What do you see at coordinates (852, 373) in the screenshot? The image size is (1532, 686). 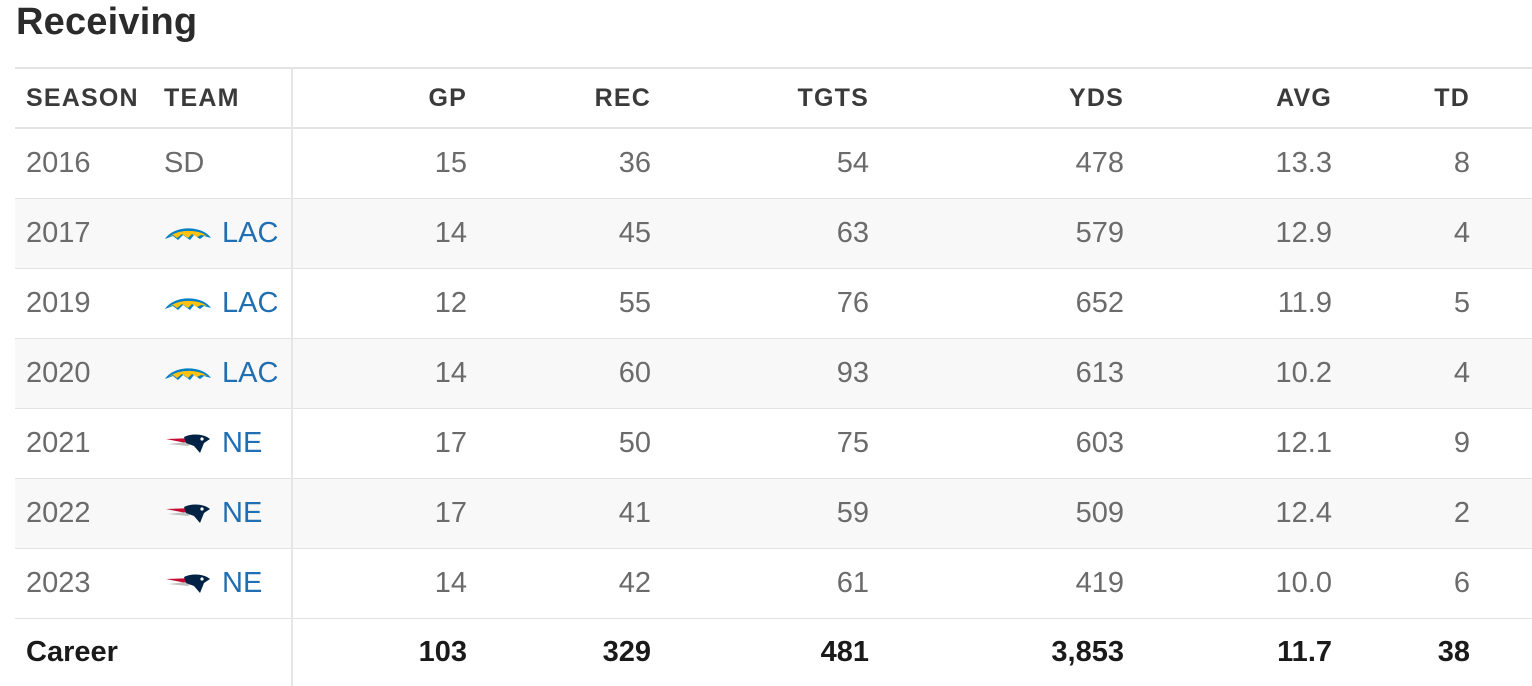 I see `tgts-cell: 93` at bounding box center [852, 373].